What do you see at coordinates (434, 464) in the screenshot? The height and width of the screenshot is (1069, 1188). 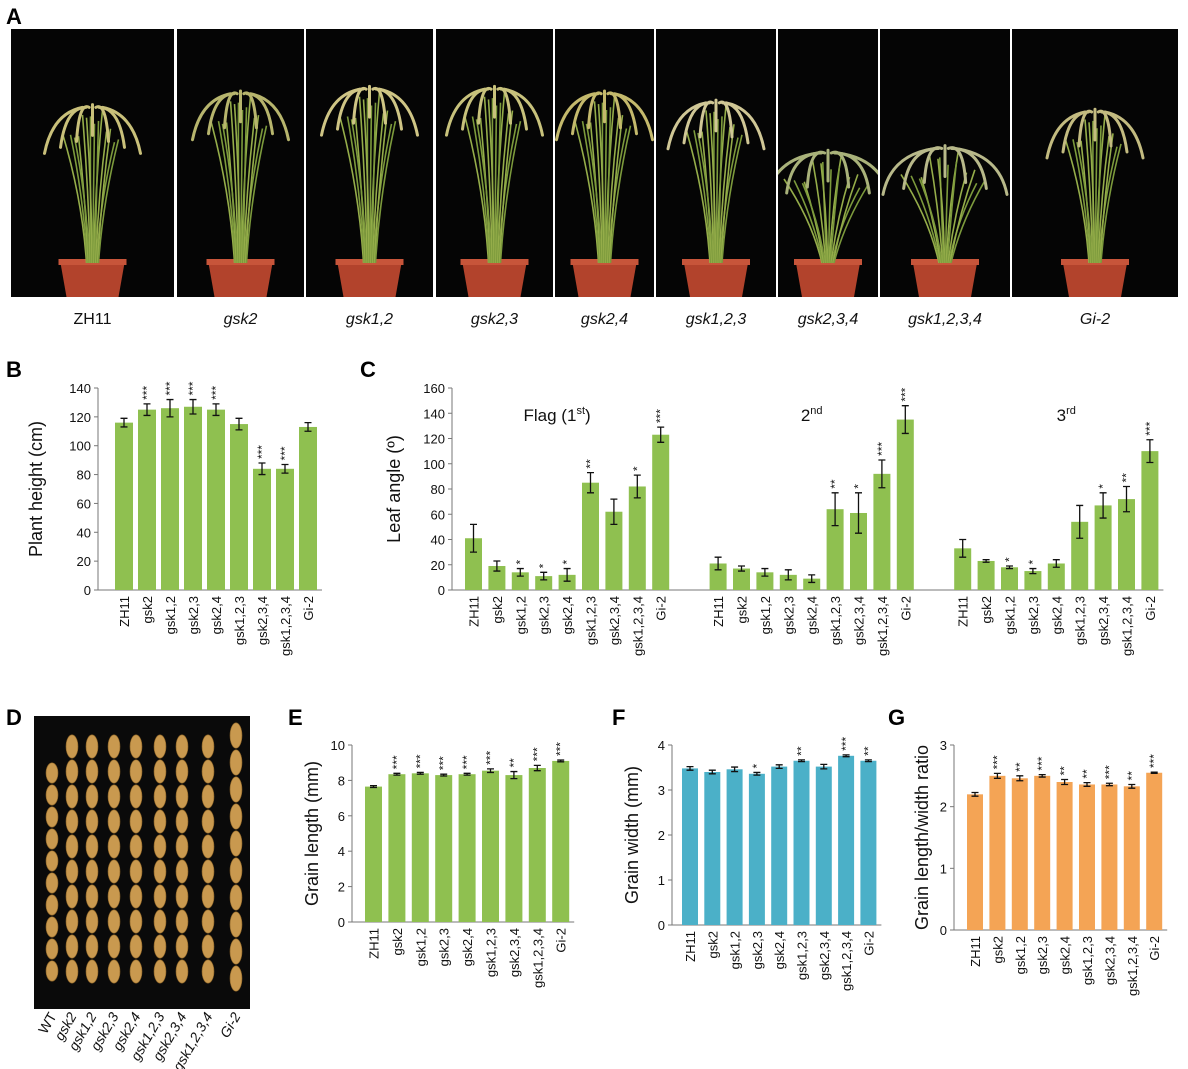 I see `y-tick-label: 100` at bounding box center [434, 464].